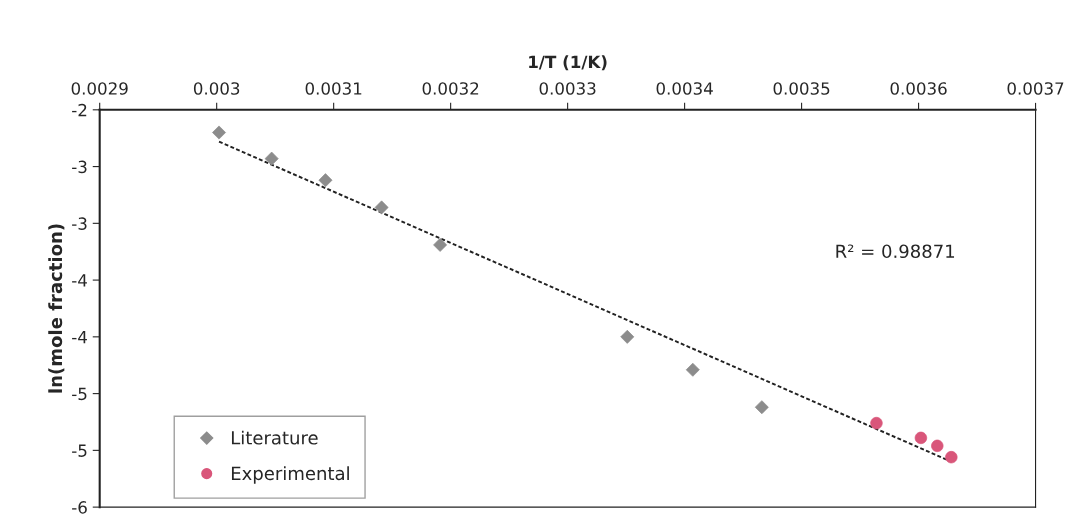 The height and width of the screenshot is (518, 1072). I want to click on x-tick-label: 0.0029, so click(99, 88).